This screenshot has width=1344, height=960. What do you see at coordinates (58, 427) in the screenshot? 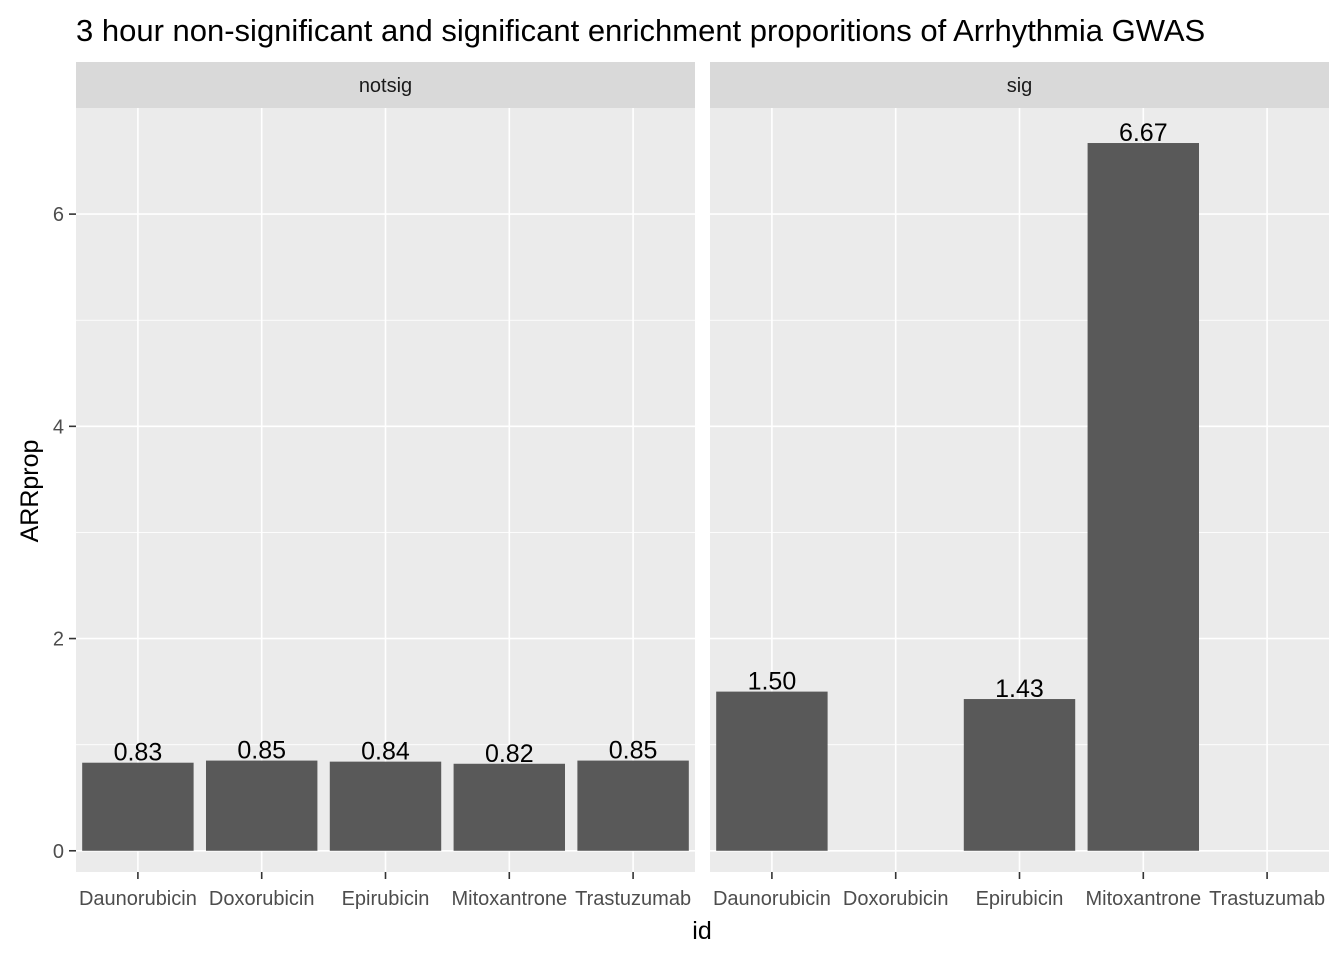
I see `y-tick-label: 4` at bounding box center [58, 427].